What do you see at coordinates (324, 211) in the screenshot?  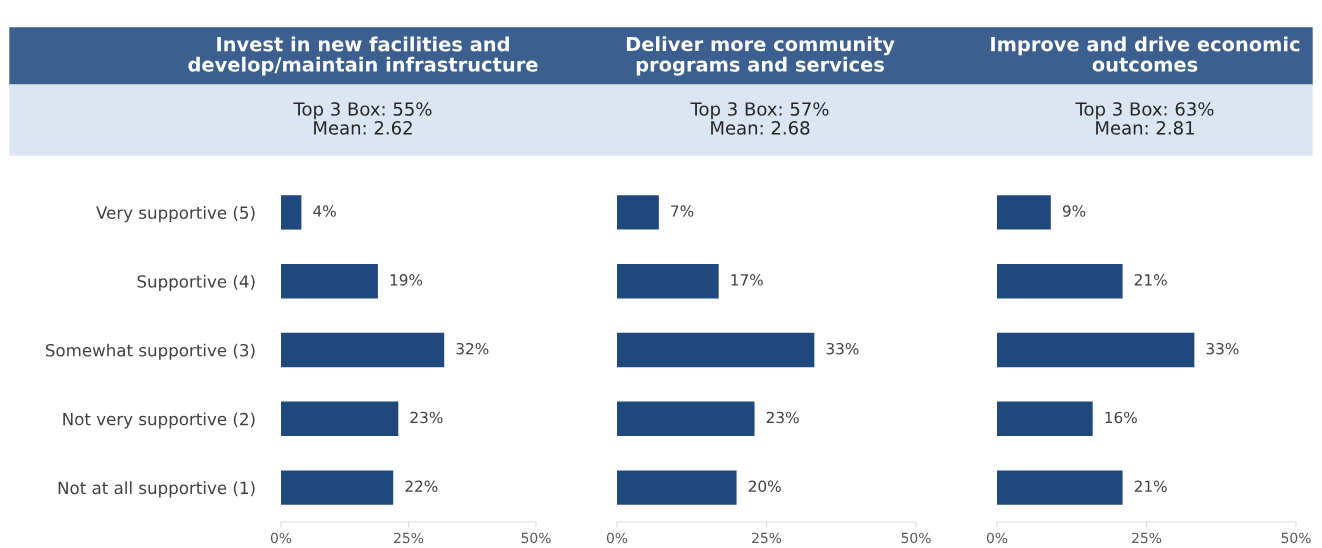 I see `data-label: 4%` at bounding box center [324, 211].